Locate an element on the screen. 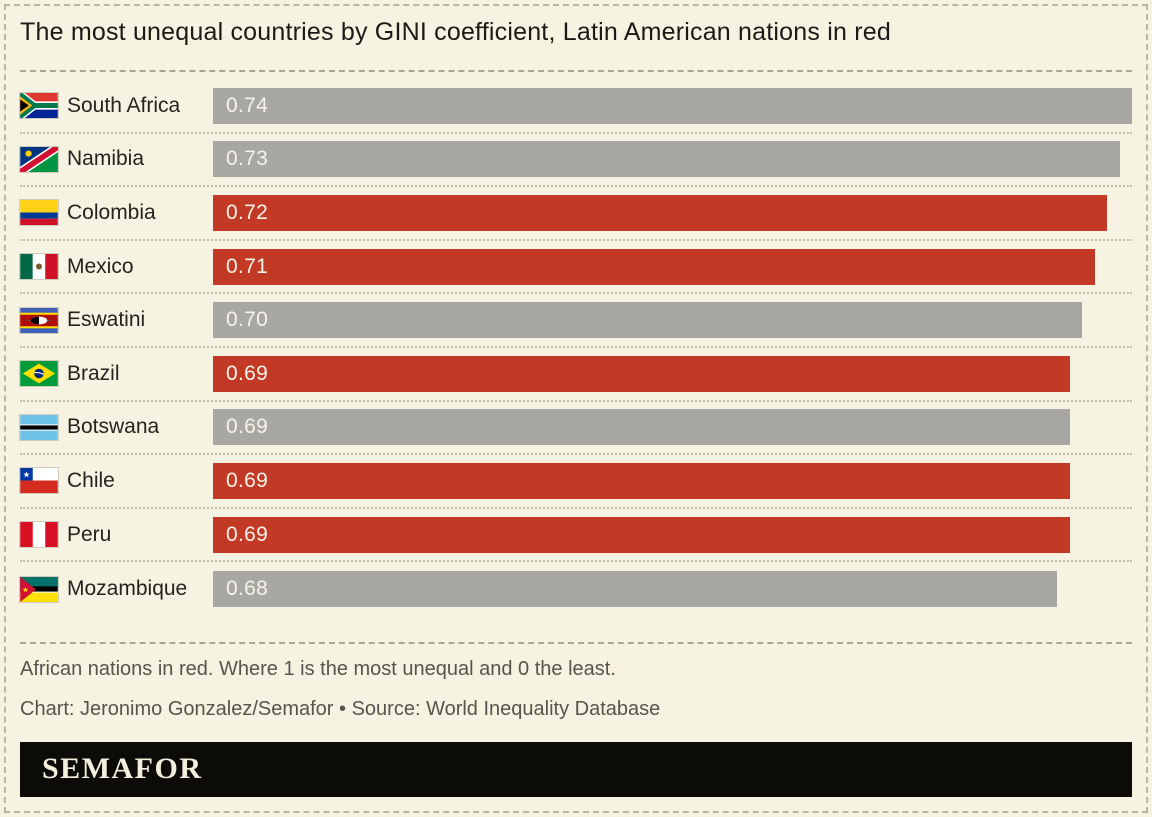  title-separator is located at coordinates (576, 71).